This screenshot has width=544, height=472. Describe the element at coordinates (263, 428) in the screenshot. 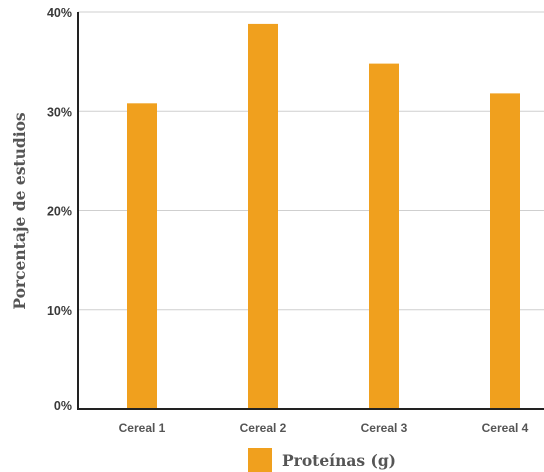

I see `x-tick-label: Cereal 2` at that location.